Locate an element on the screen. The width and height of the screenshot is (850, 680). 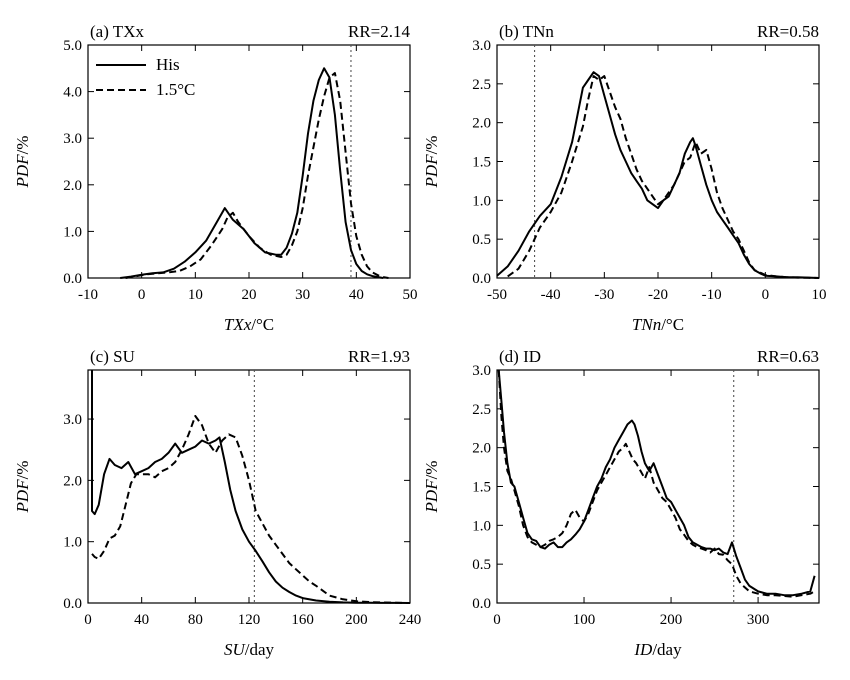
y-tick-label: 5.0 is located at coordinates (72, 46).